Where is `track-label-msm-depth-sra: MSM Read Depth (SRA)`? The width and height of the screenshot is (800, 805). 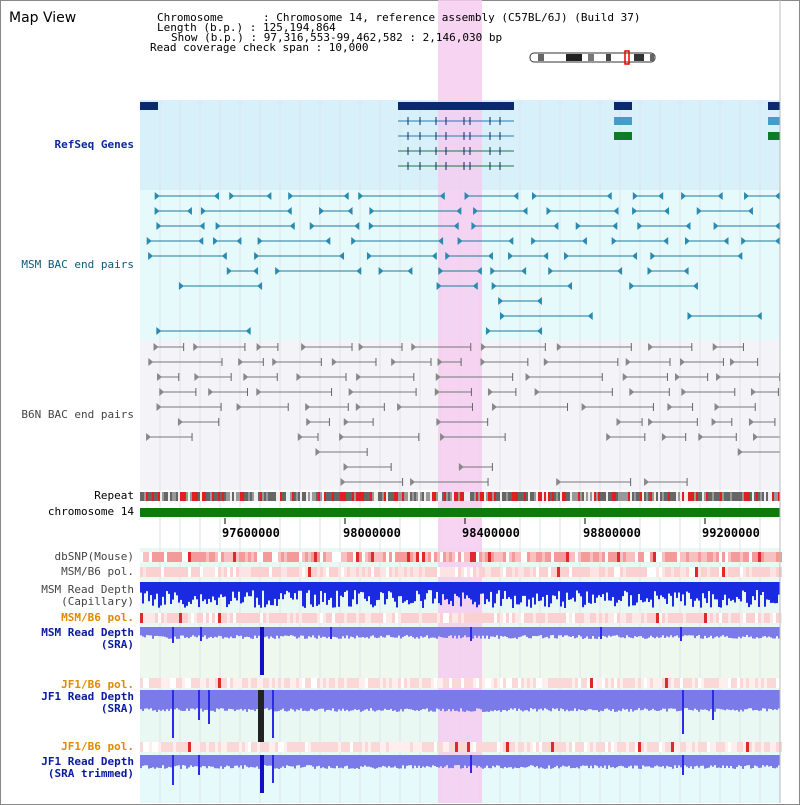 track-label-msm-depth-sra: MSM Read Depth (SRA) is located at coordinates (87, 638).